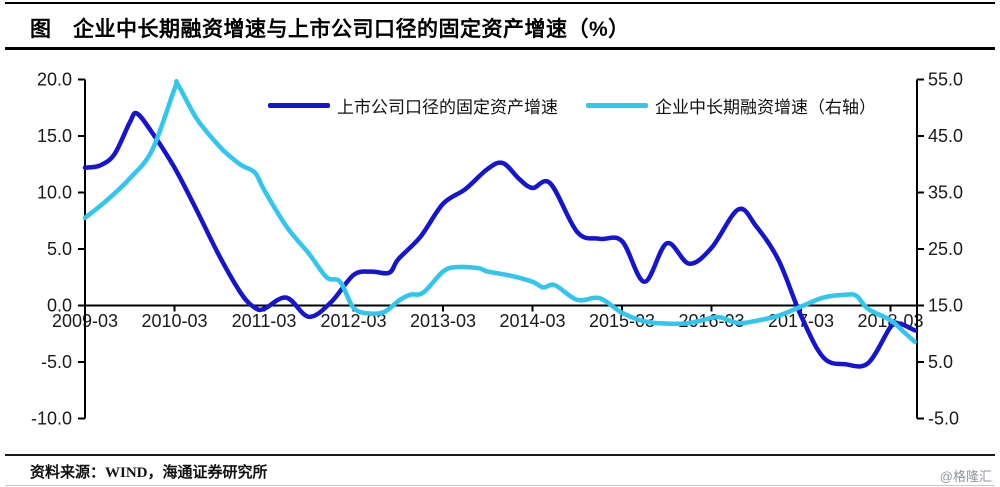 The height and width of the screenshot is (487, 1000). Describe the element at coordinates (945, 80) in the screenshot. I see `right-axis-tick-label: 55.0` at that location.